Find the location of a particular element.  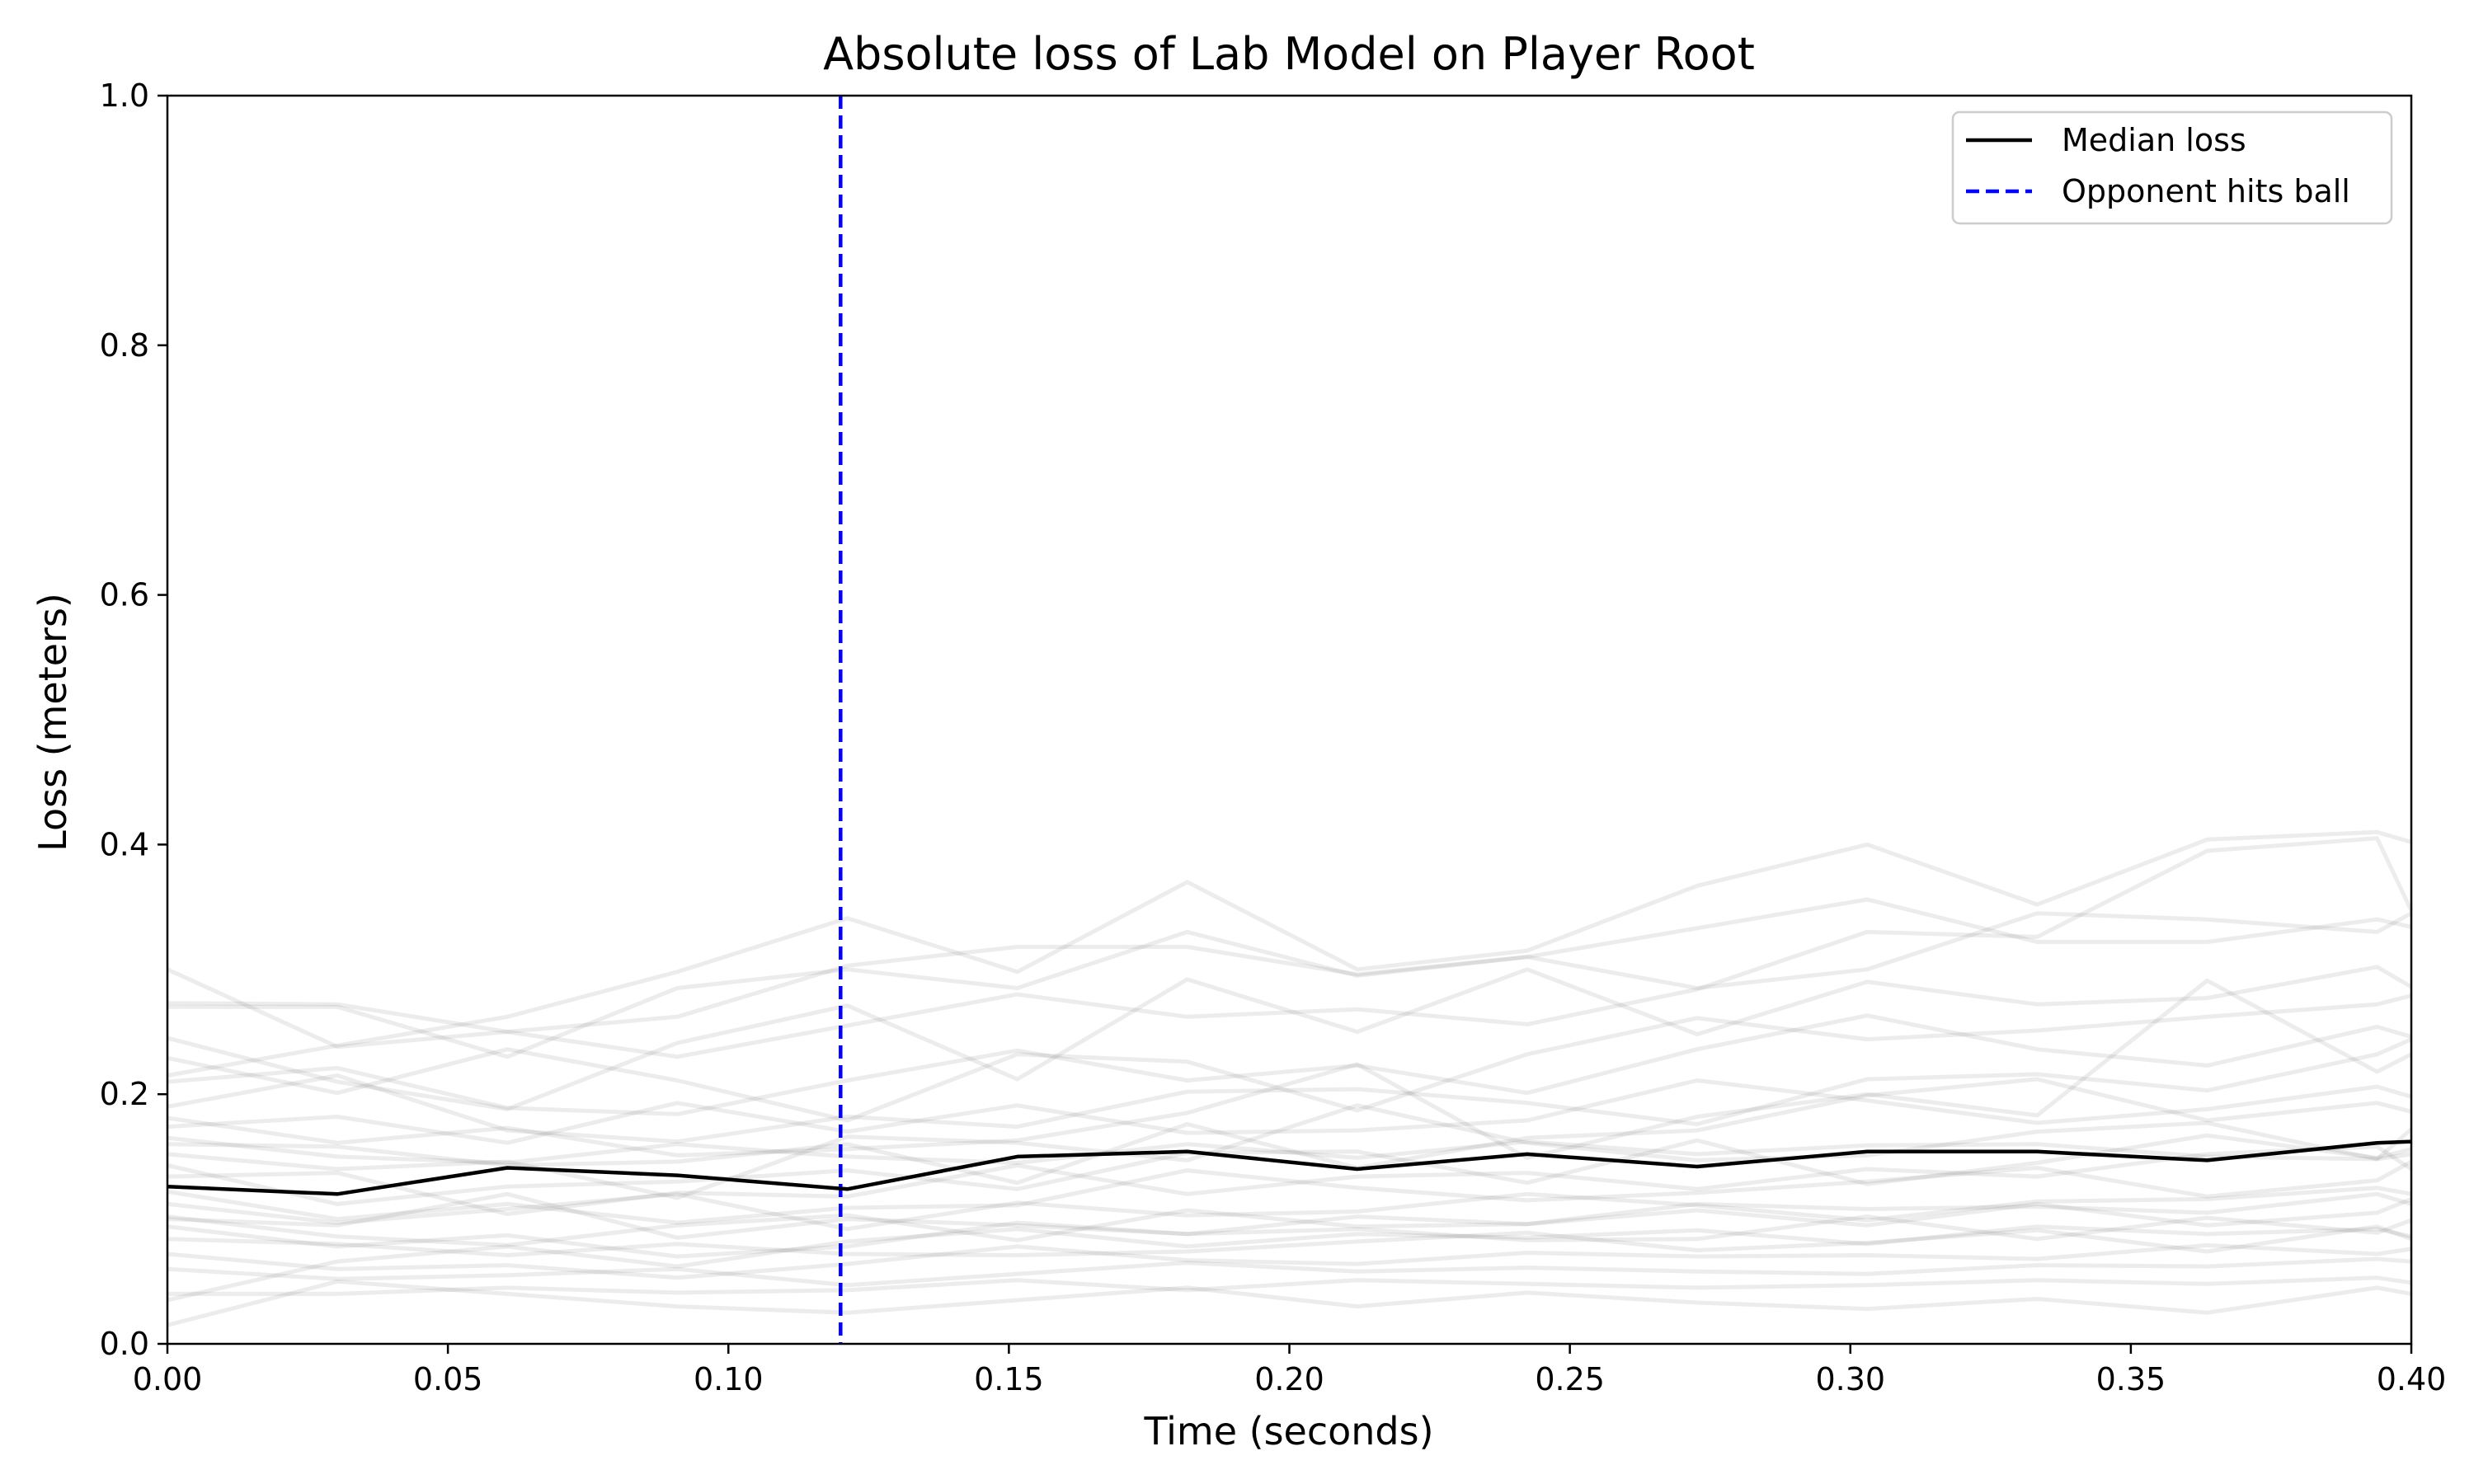

median-series is located at coordinates (1289, 1167).